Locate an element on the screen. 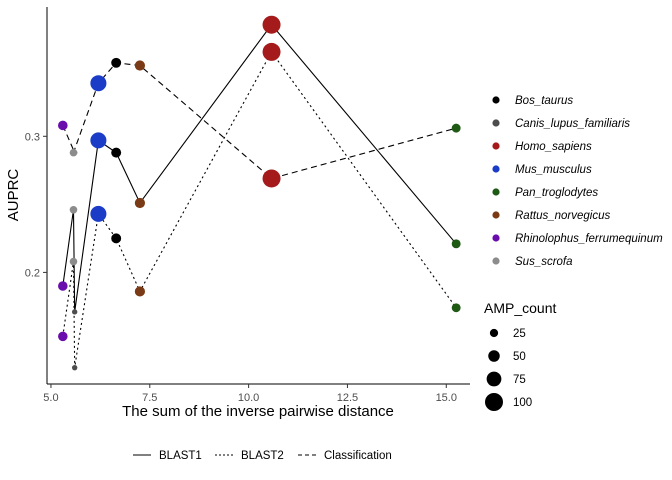 The width and height of the screenshot is (672, 480). legend-swatch-pan-troglodytes is located at coordinates (496, 192).